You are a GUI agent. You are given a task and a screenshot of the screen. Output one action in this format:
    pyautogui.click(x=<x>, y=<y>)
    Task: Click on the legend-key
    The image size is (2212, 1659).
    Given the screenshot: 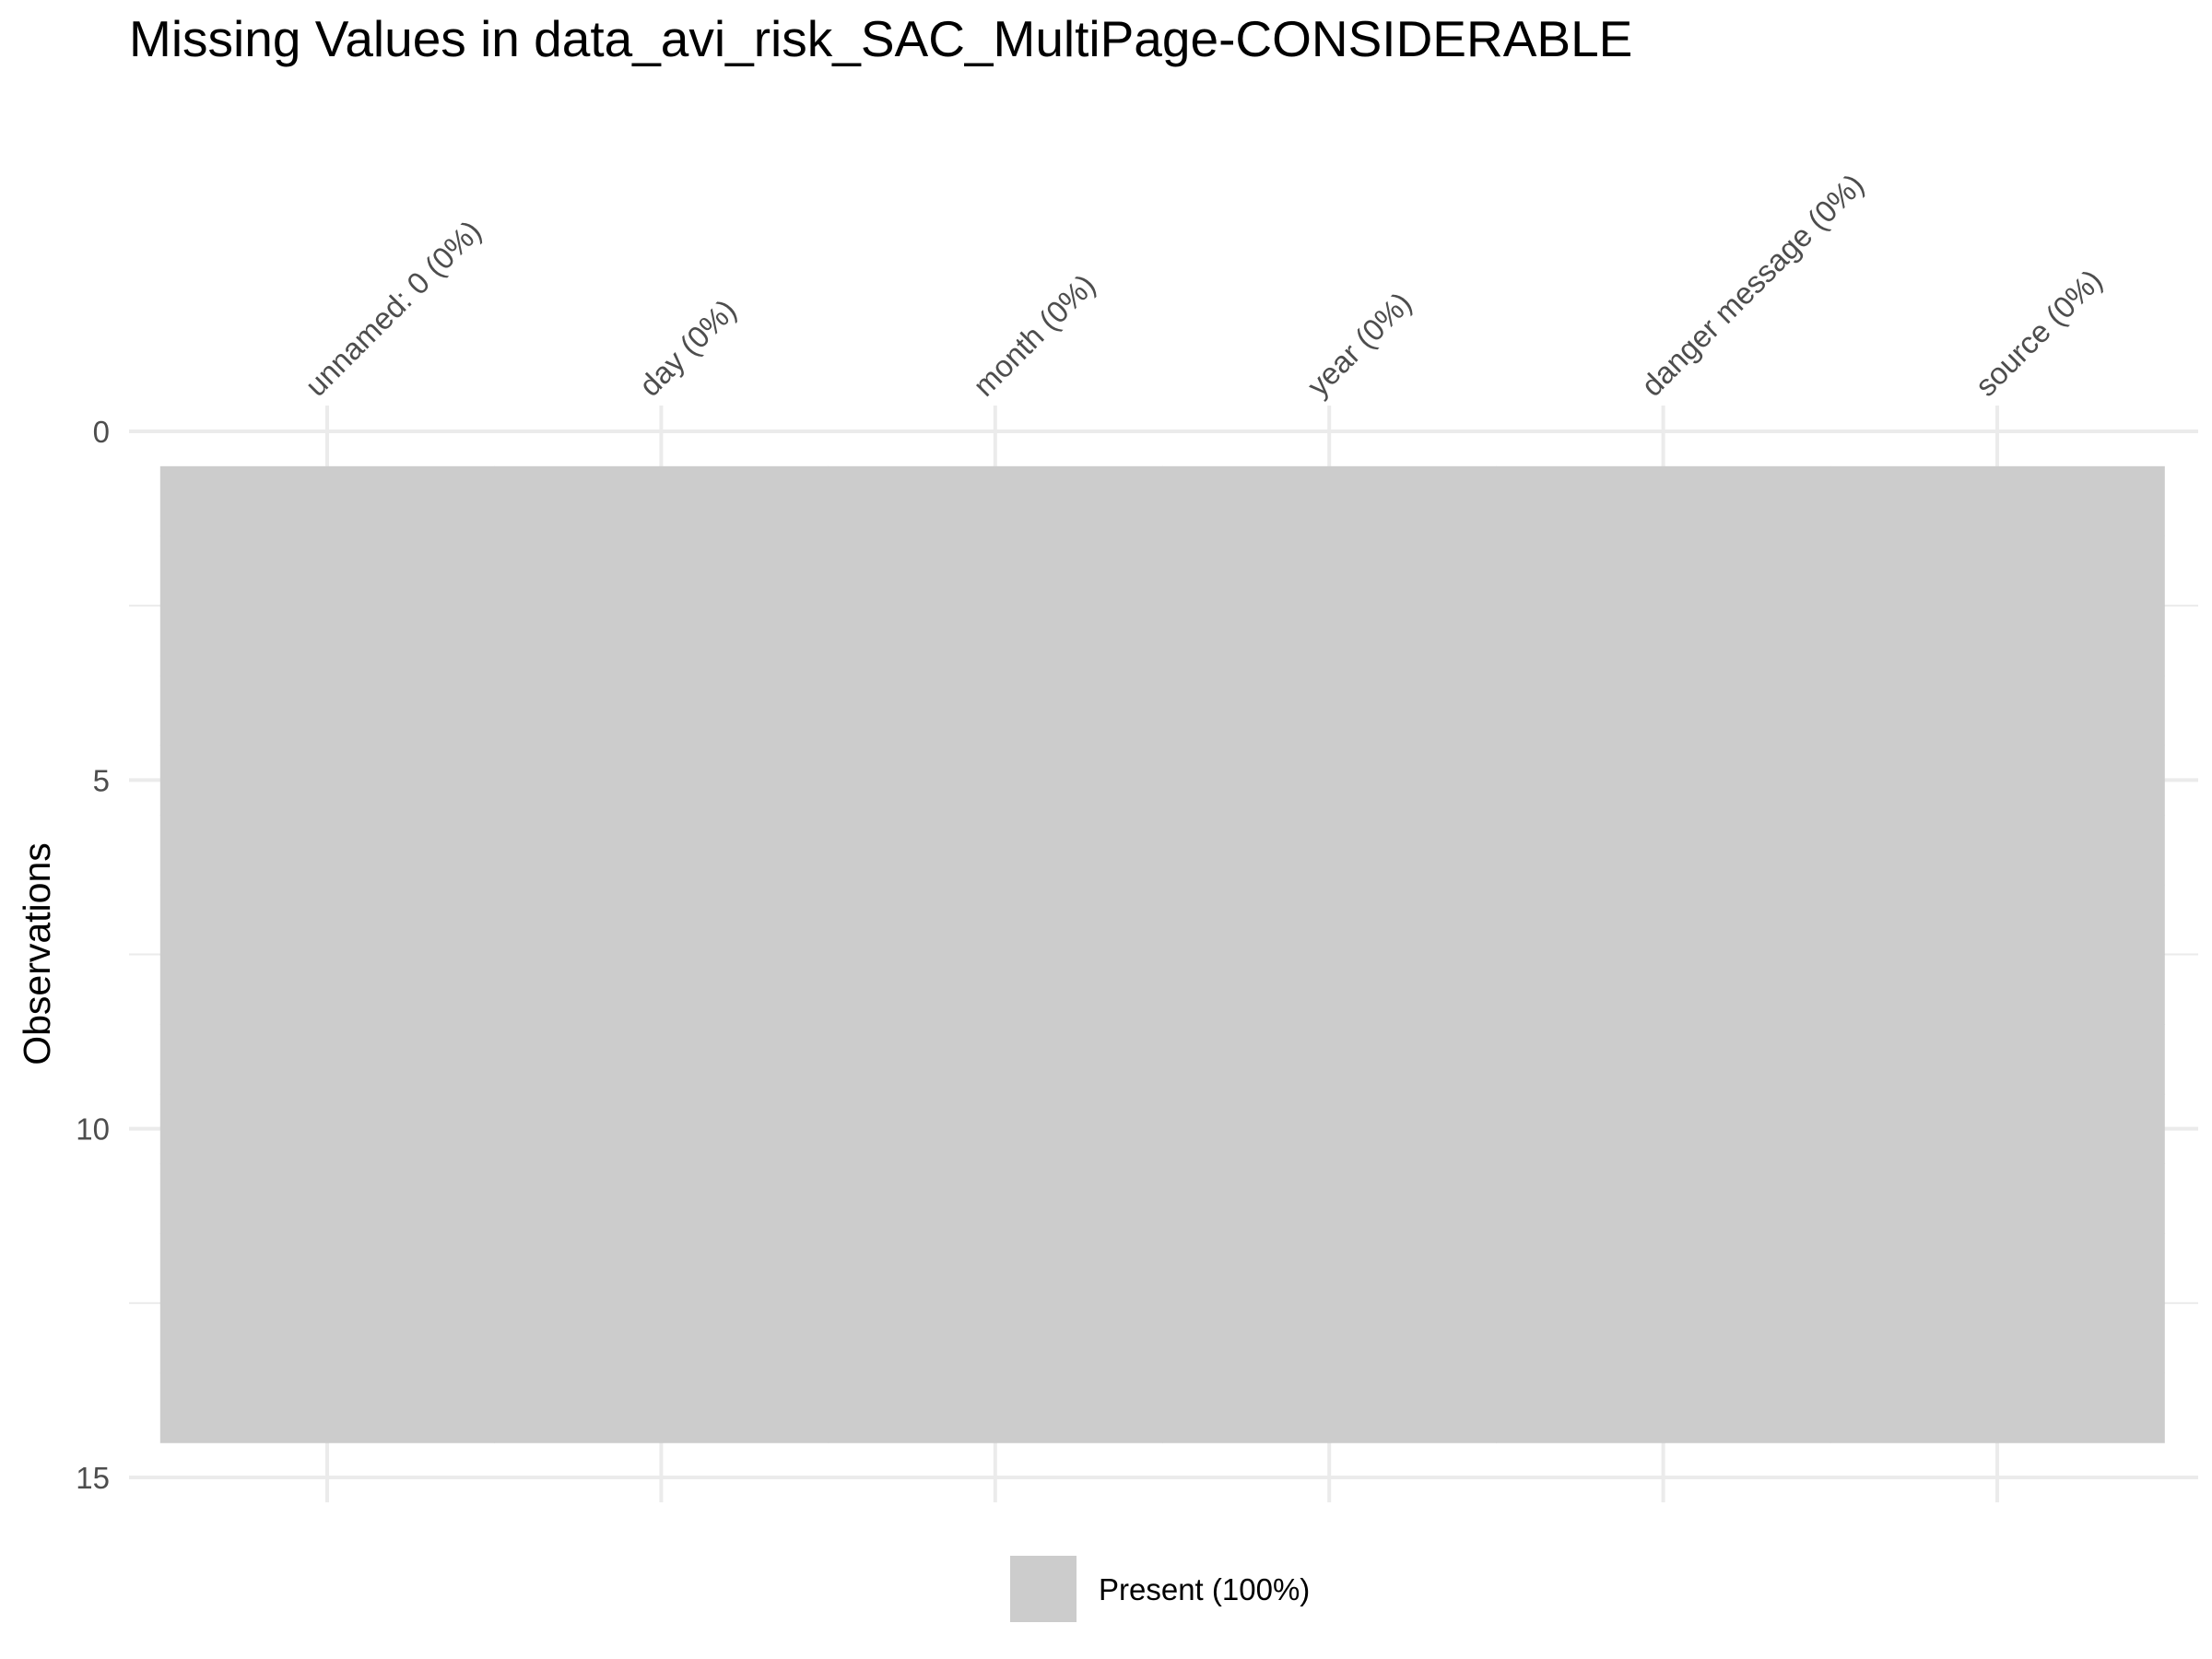 What is the action you would take?
    pyautogui.click(x=1043, y=1589)
    